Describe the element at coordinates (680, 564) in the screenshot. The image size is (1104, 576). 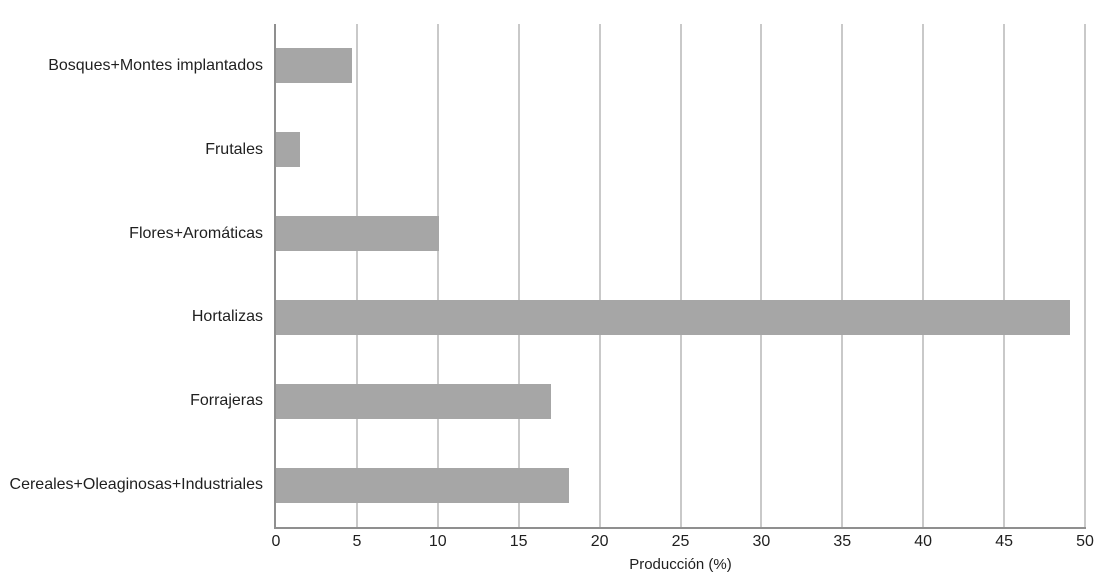
I see `x-axis-title: Producción (%)` at that location.